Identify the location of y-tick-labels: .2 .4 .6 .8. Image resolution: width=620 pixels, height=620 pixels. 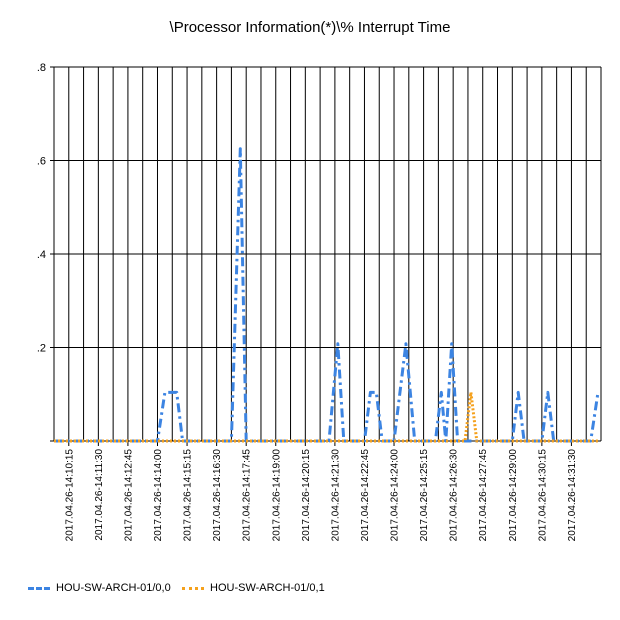
(41, 208).